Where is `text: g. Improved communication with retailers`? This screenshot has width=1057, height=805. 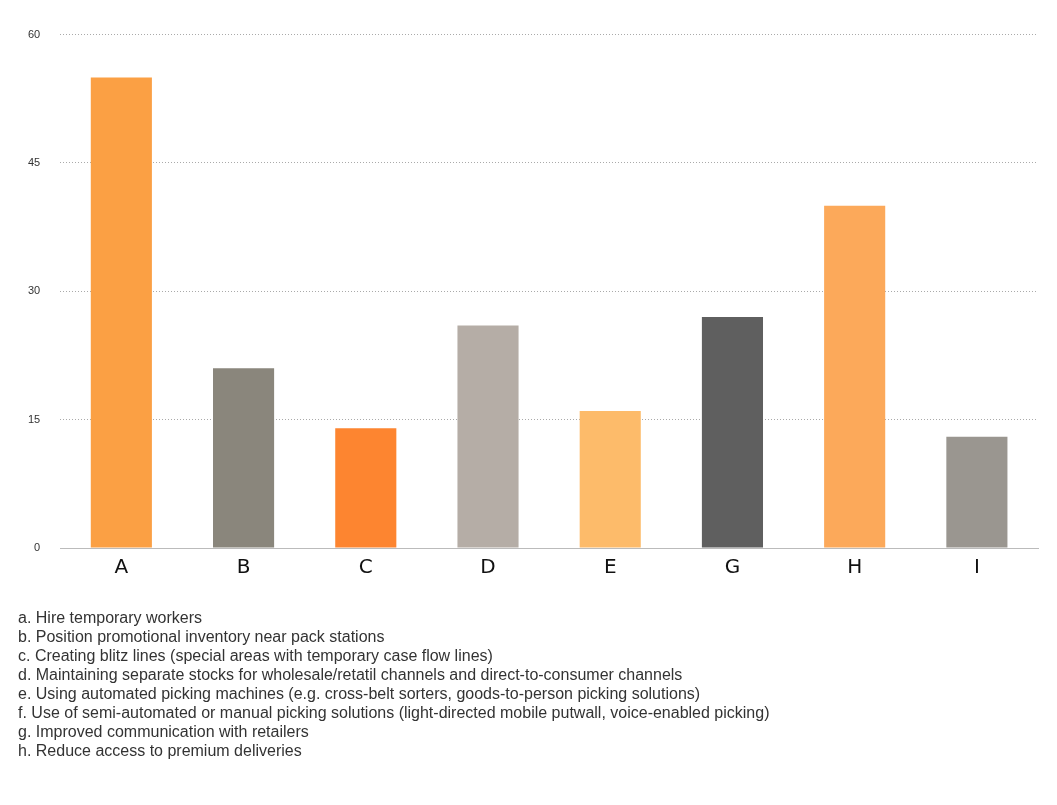
text: g. Improved communication with retailers is located at coordinates (164, 731).